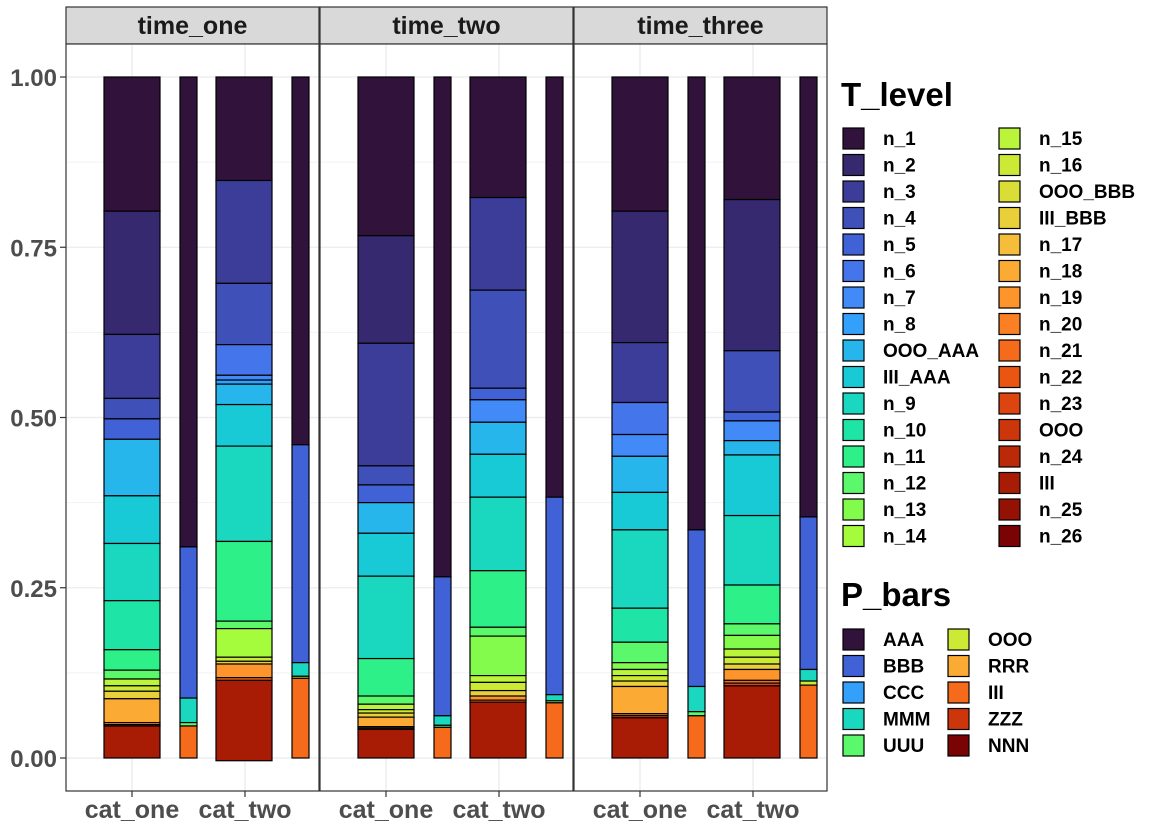 The width and height of the screenshot is (1154, 831). What do you see at coordinates (897, 94) in the screenshot?
I see `legend-title: T_level` at bounding box center [897, 94].